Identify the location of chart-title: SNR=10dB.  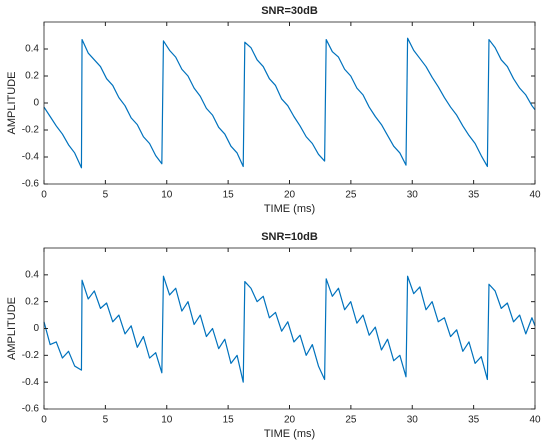
(289, 237).